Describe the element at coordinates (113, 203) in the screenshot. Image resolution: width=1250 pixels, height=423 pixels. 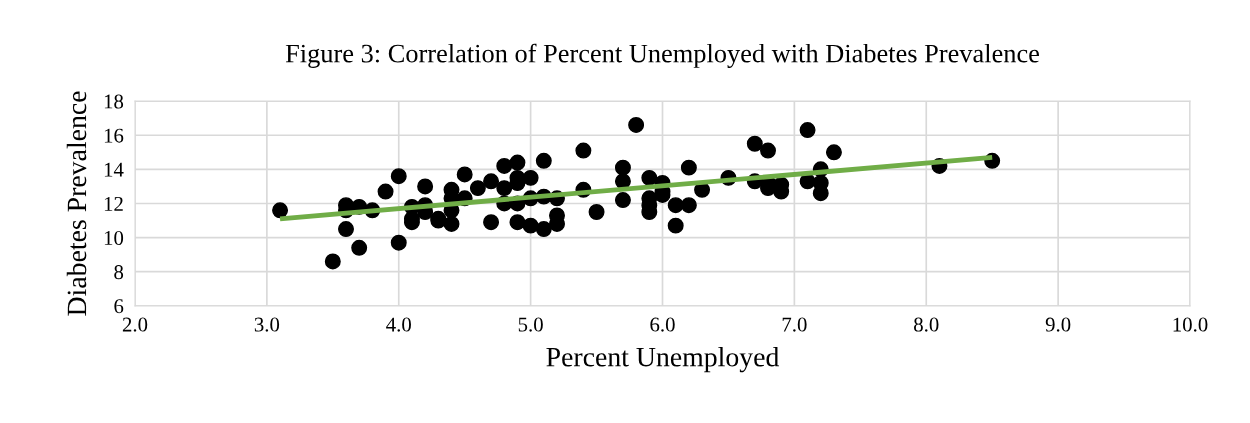
I see `y-tick-label: 12` at that location.